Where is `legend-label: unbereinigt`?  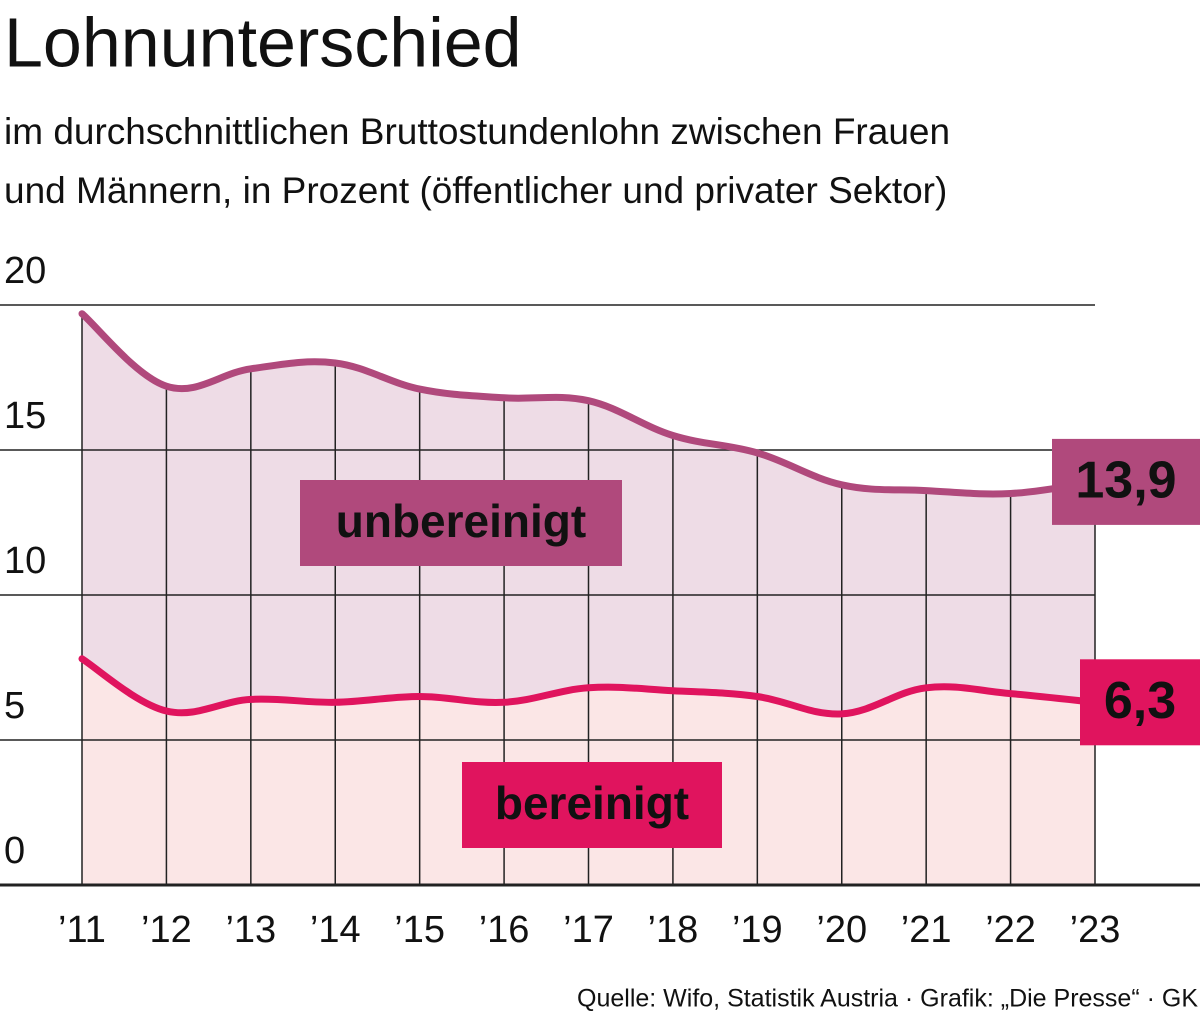
legend-label: unbereinigt is located at coordinates (461, 521).